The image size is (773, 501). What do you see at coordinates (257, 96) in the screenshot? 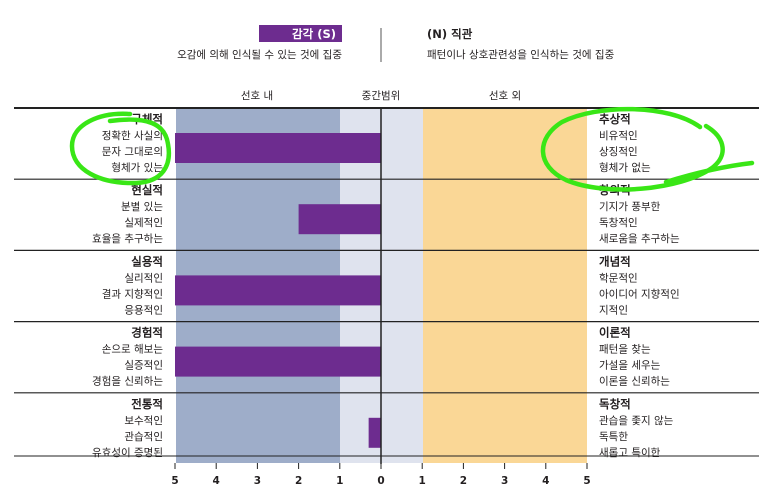
I see `zone-caption-in: 선호 내` at bounding box center [257, 96].